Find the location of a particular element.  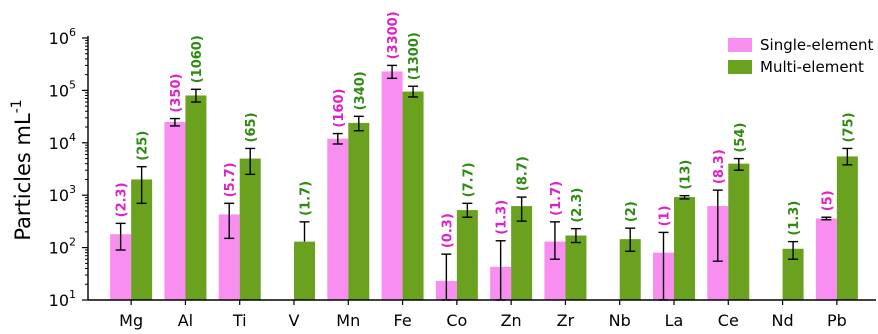

bar-multi-element-Ti is located at coordinates (250, 229).